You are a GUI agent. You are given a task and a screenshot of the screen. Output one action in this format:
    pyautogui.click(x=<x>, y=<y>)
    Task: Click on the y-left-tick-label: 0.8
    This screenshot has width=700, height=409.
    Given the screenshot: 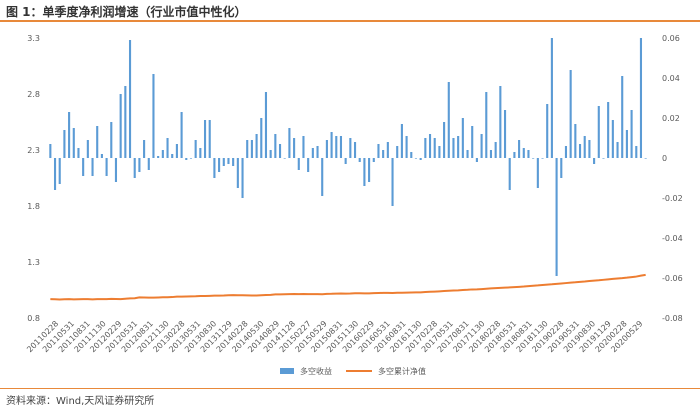 What is the action you would take?
    pyautogui.click(x=33, y=318)
    